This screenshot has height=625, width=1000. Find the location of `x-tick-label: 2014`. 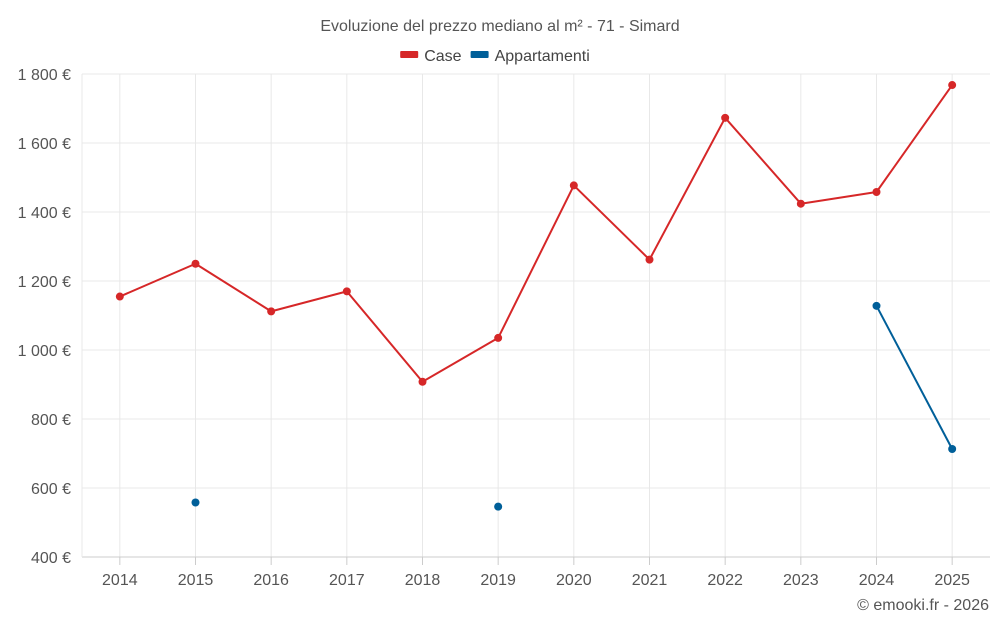

x-tick-label: 2014 is located at coordinates (120, 580).